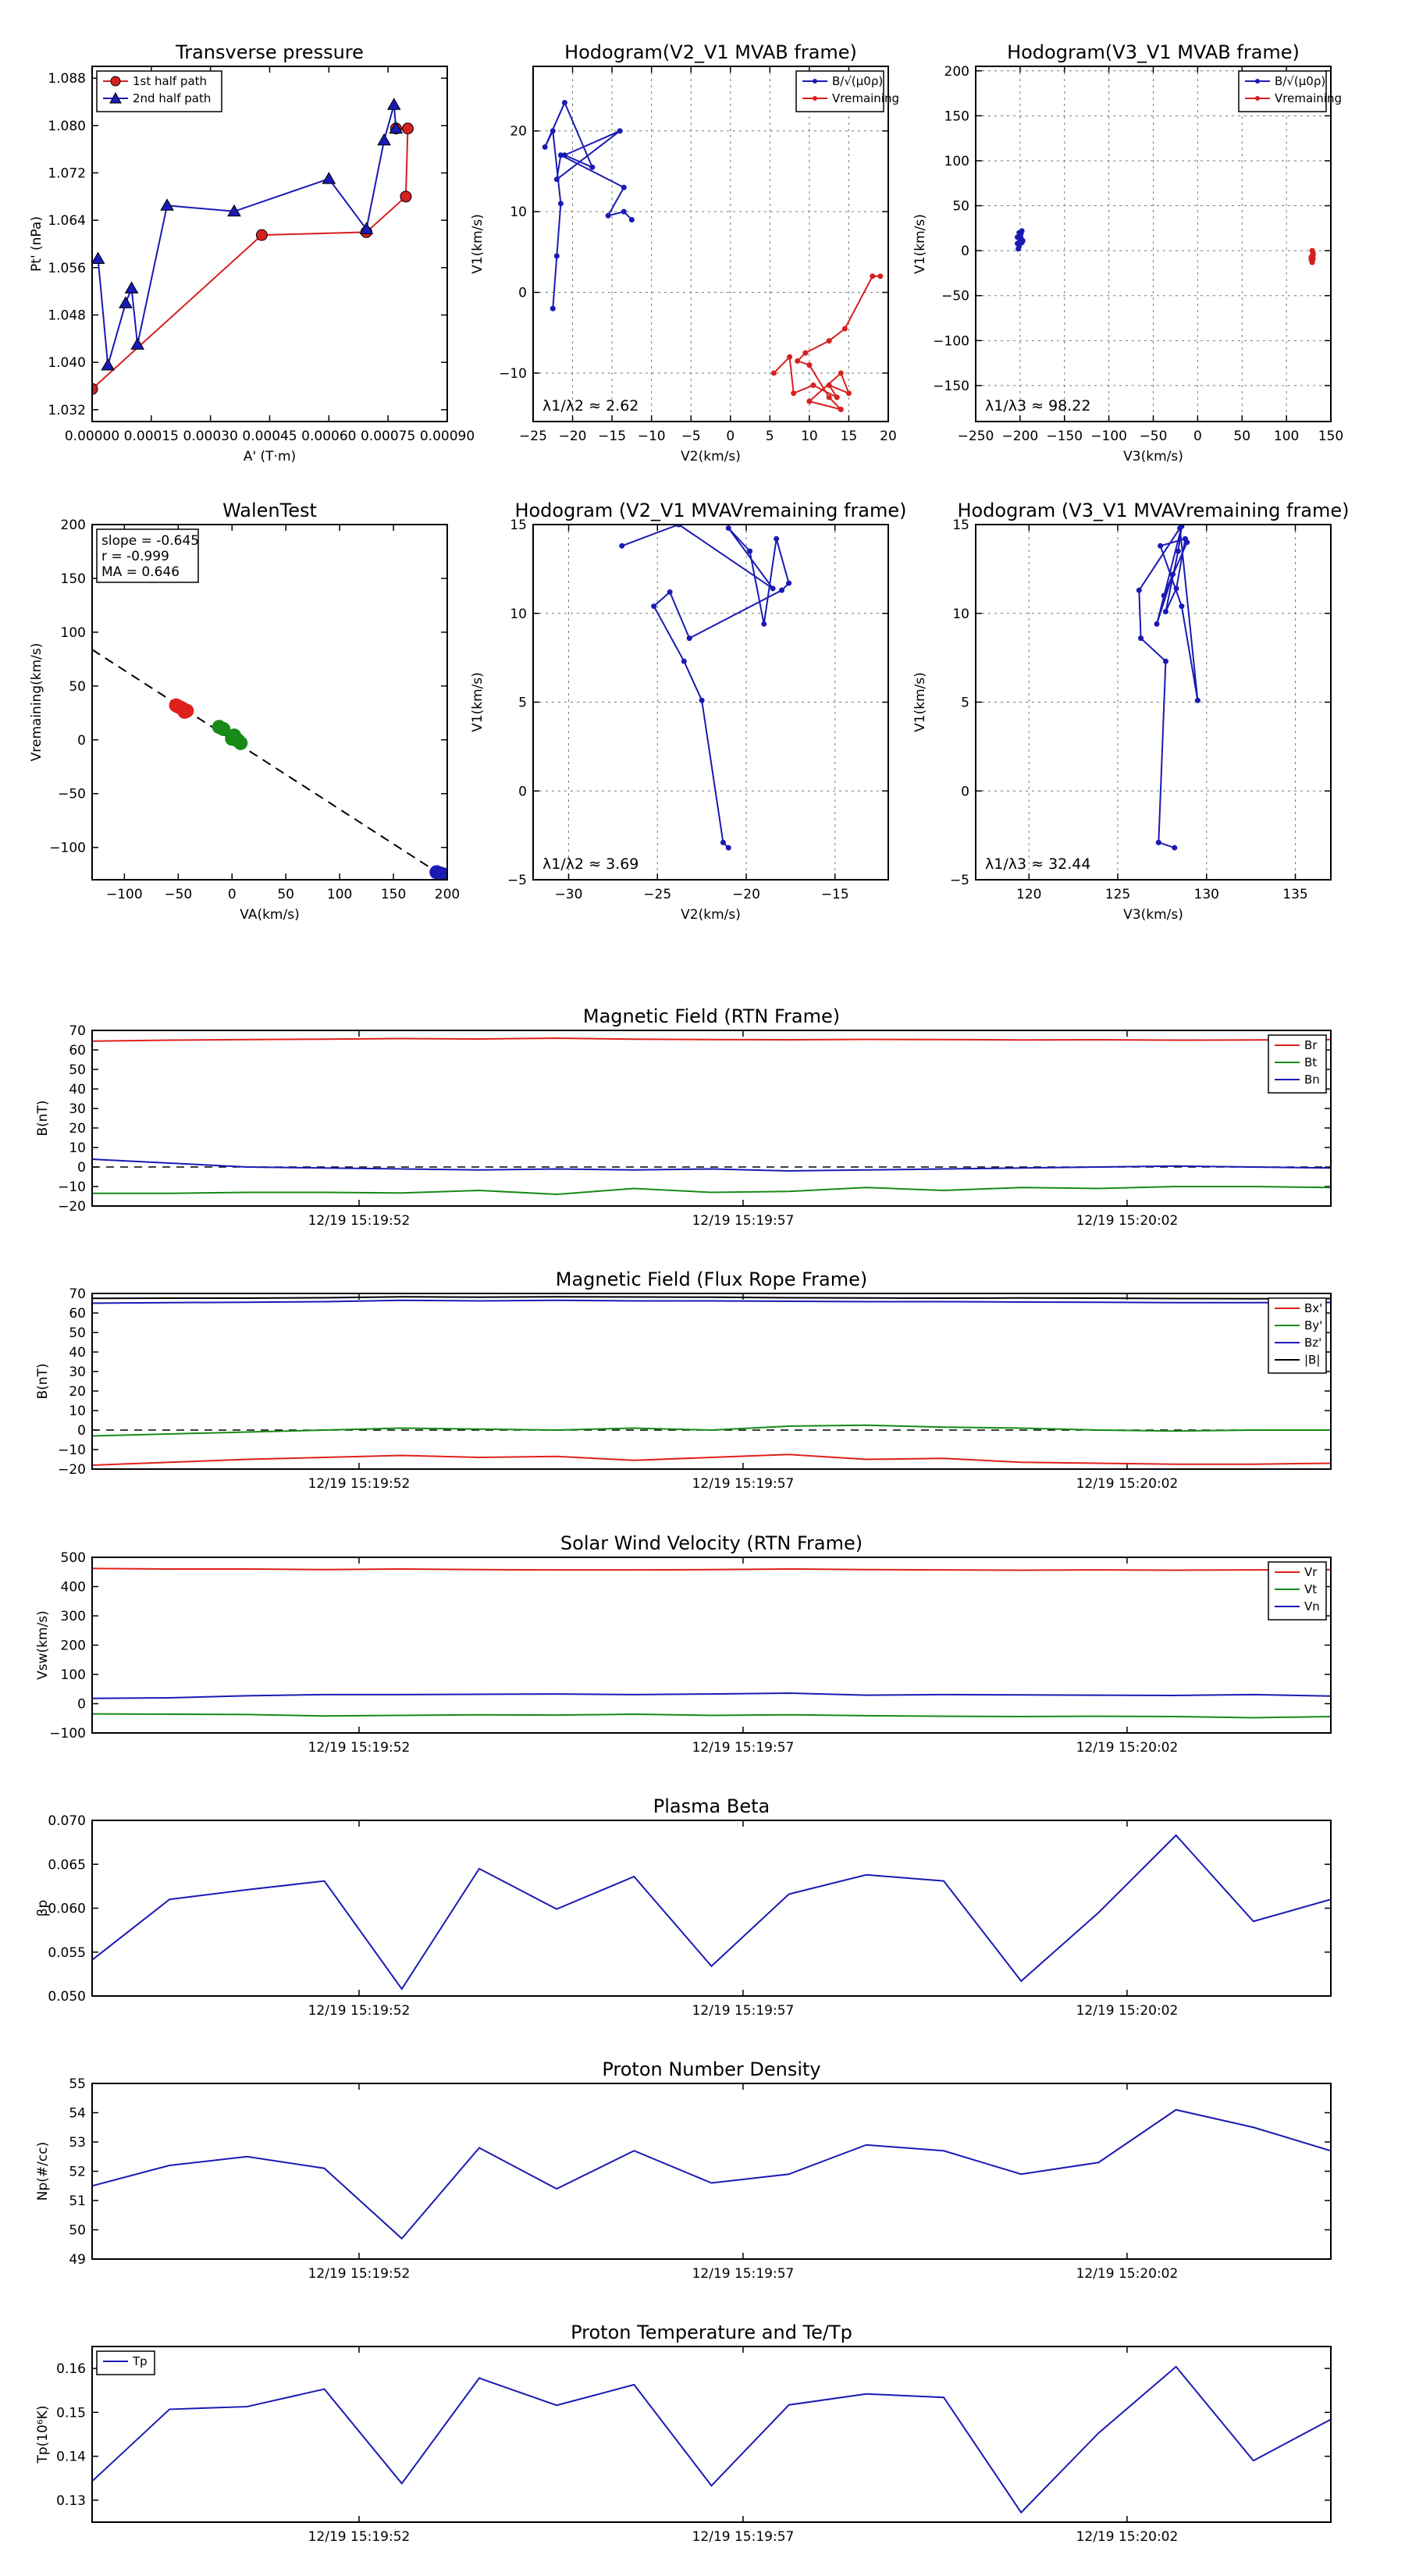 The height and width of the screenshot is (2576, 1405). I want to click on chart-title: Transverse pressure, so click(270, 52).